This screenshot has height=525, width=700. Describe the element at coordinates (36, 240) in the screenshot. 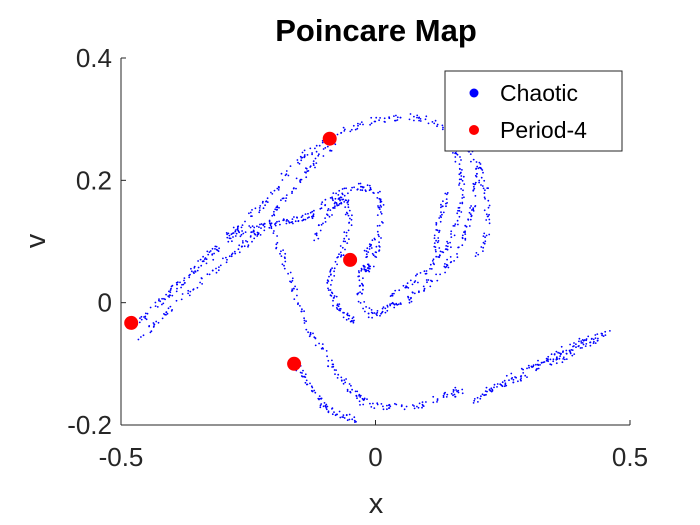

I see `y-axis-label: v` at that location.